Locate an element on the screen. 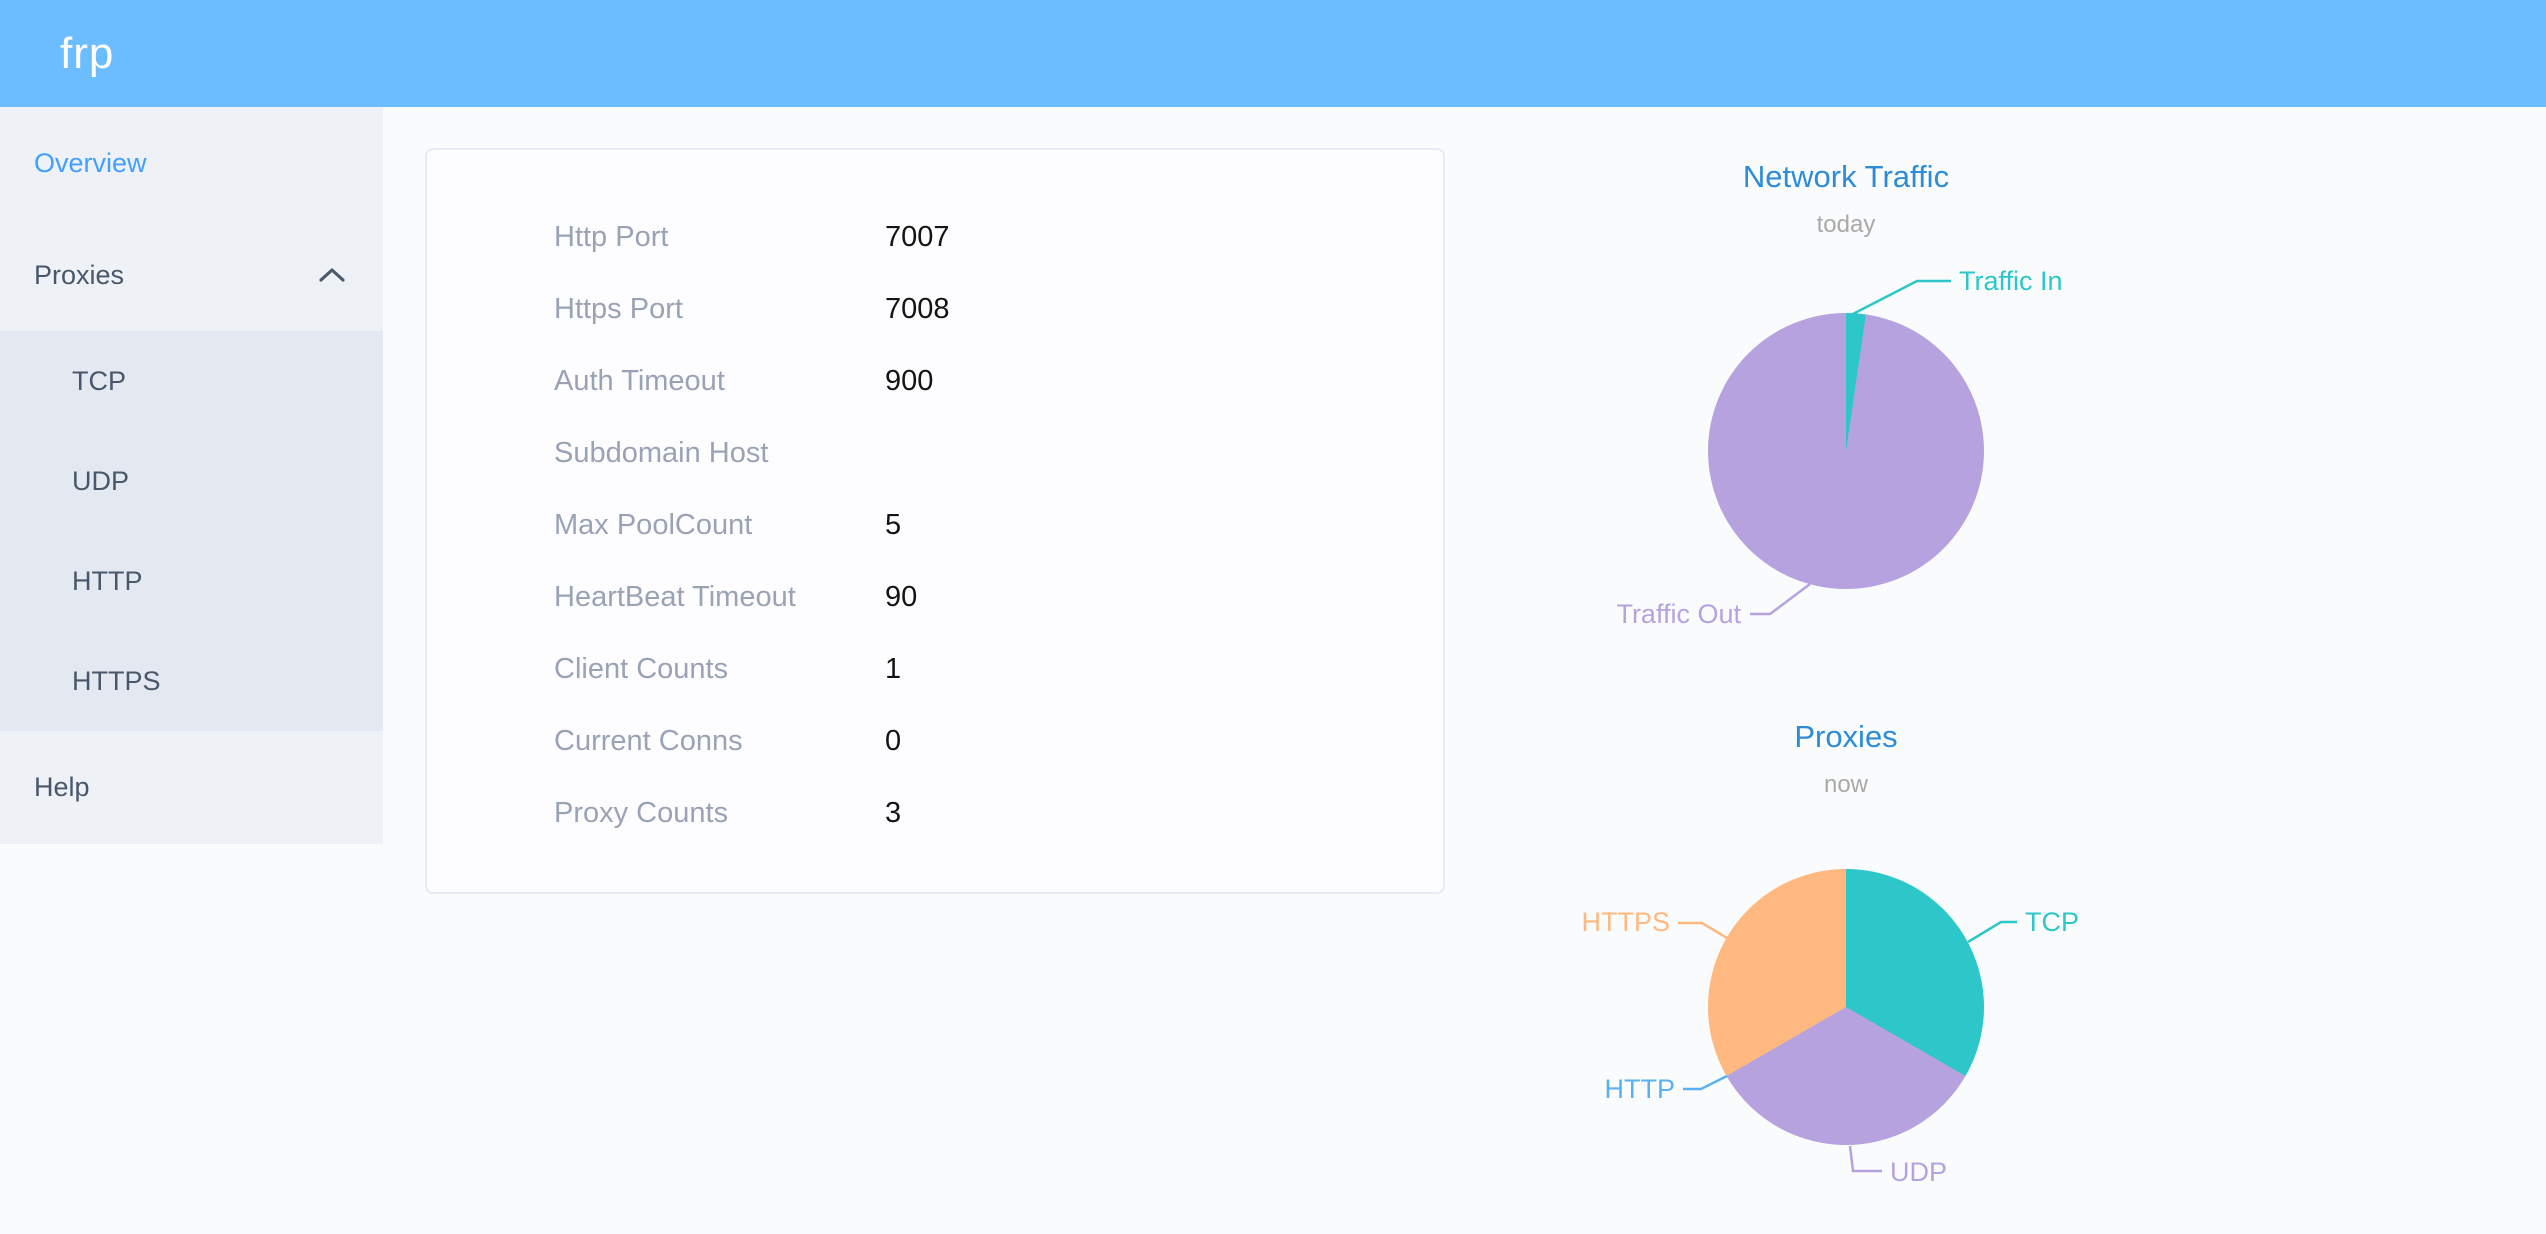 The image size is (2546, 1234). proxies-title: Proxies is located at coordinates (1846, 736).